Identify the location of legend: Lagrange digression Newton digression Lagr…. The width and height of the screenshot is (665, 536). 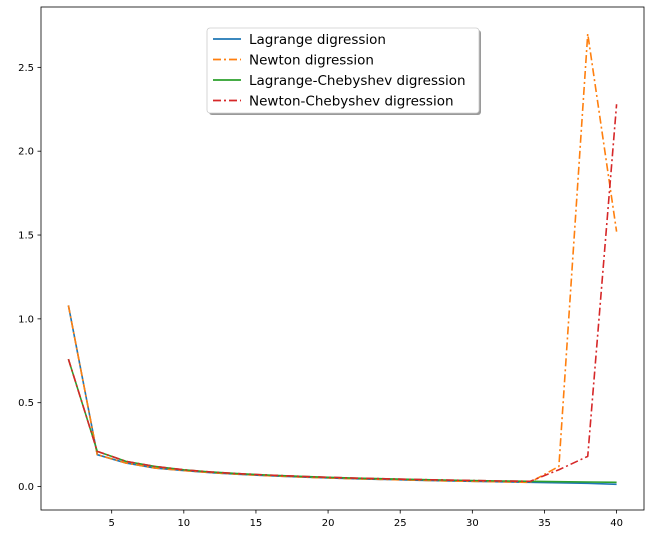
(343, 71).